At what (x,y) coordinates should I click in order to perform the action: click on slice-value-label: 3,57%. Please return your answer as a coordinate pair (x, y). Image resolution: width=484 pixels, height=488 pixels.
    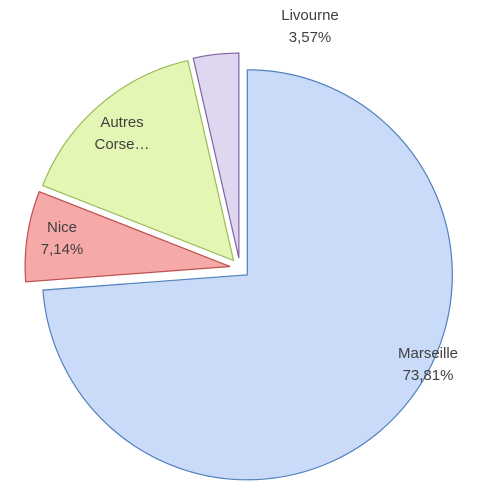
    Looking at the image, I should click on (310, 37).